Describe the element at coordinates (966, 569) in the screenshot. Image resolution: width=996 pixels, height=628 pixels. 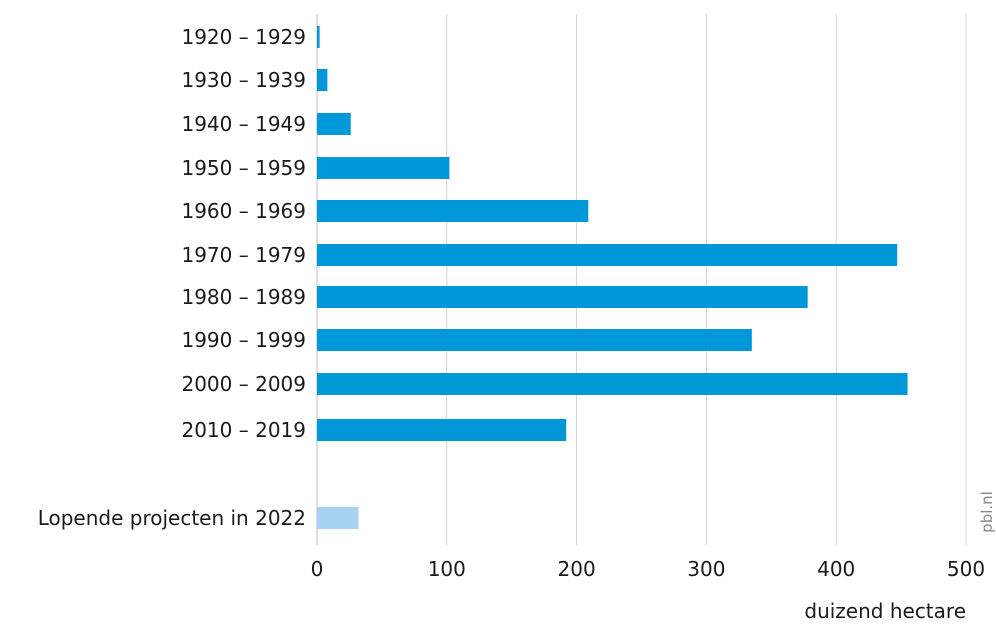
I see `x-tick-label: 500` at that location.